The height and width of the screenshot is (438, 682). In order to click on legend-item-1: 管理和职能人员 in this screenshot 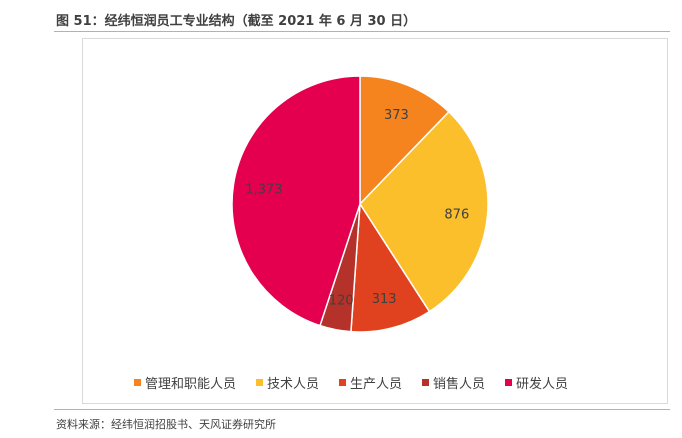, I will do `click(185, 384)`.